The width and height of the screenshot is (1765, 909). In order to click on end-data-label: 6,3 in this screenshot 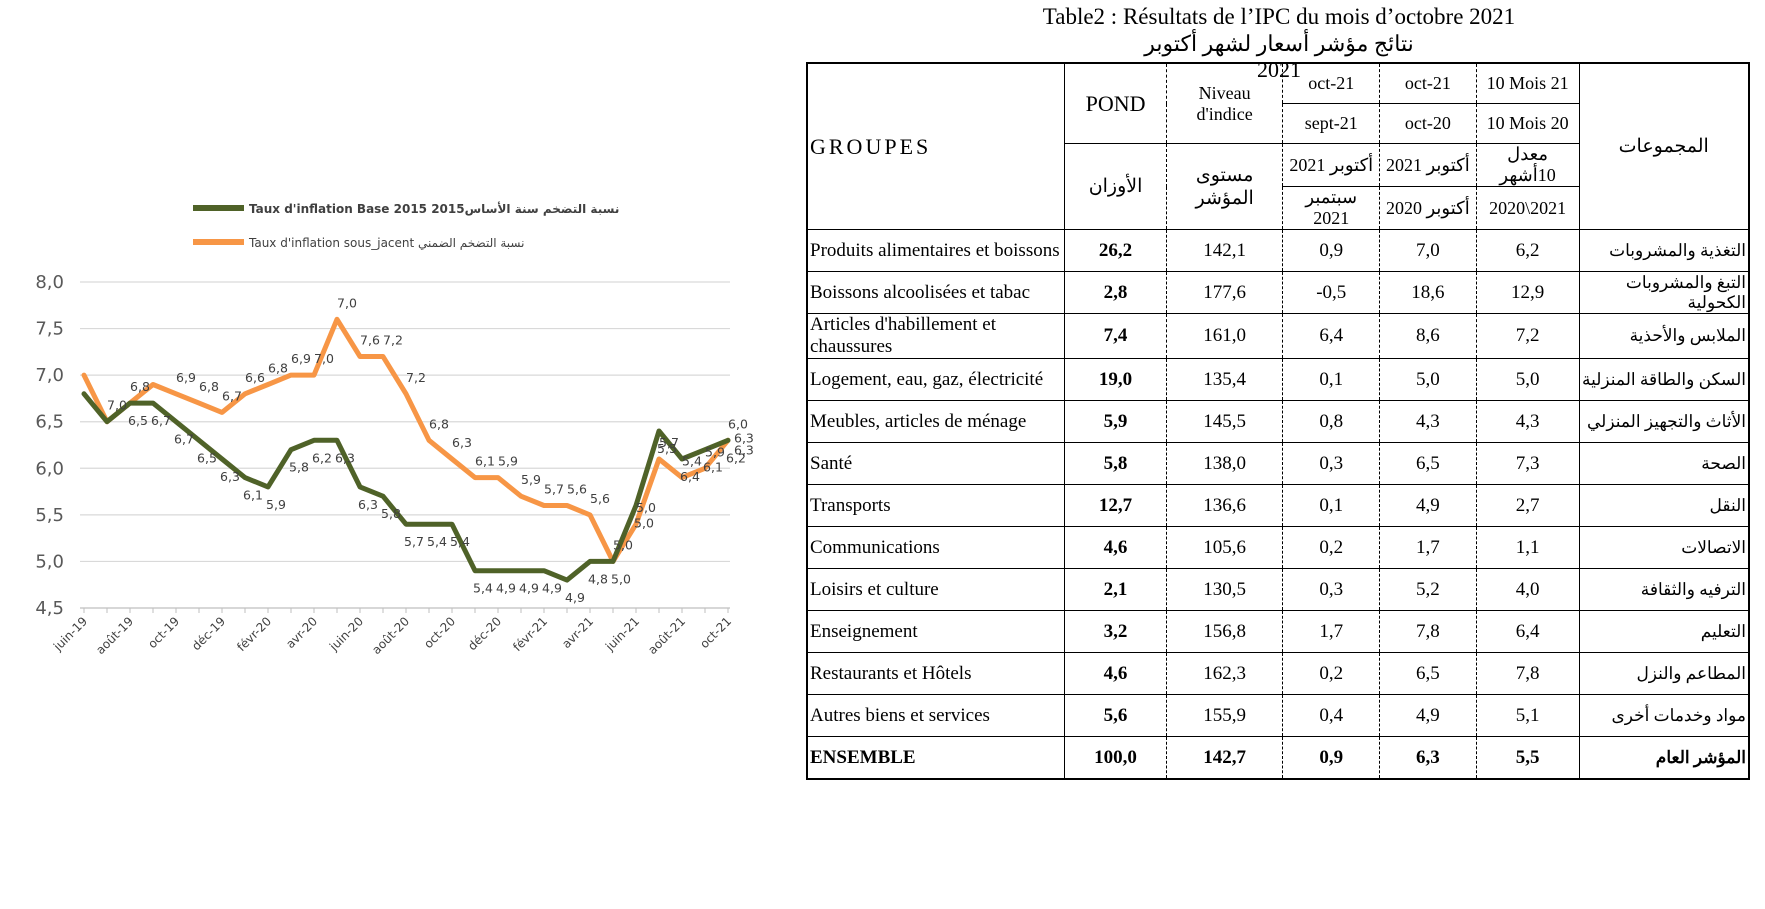, I will do `click(744, 449)`.